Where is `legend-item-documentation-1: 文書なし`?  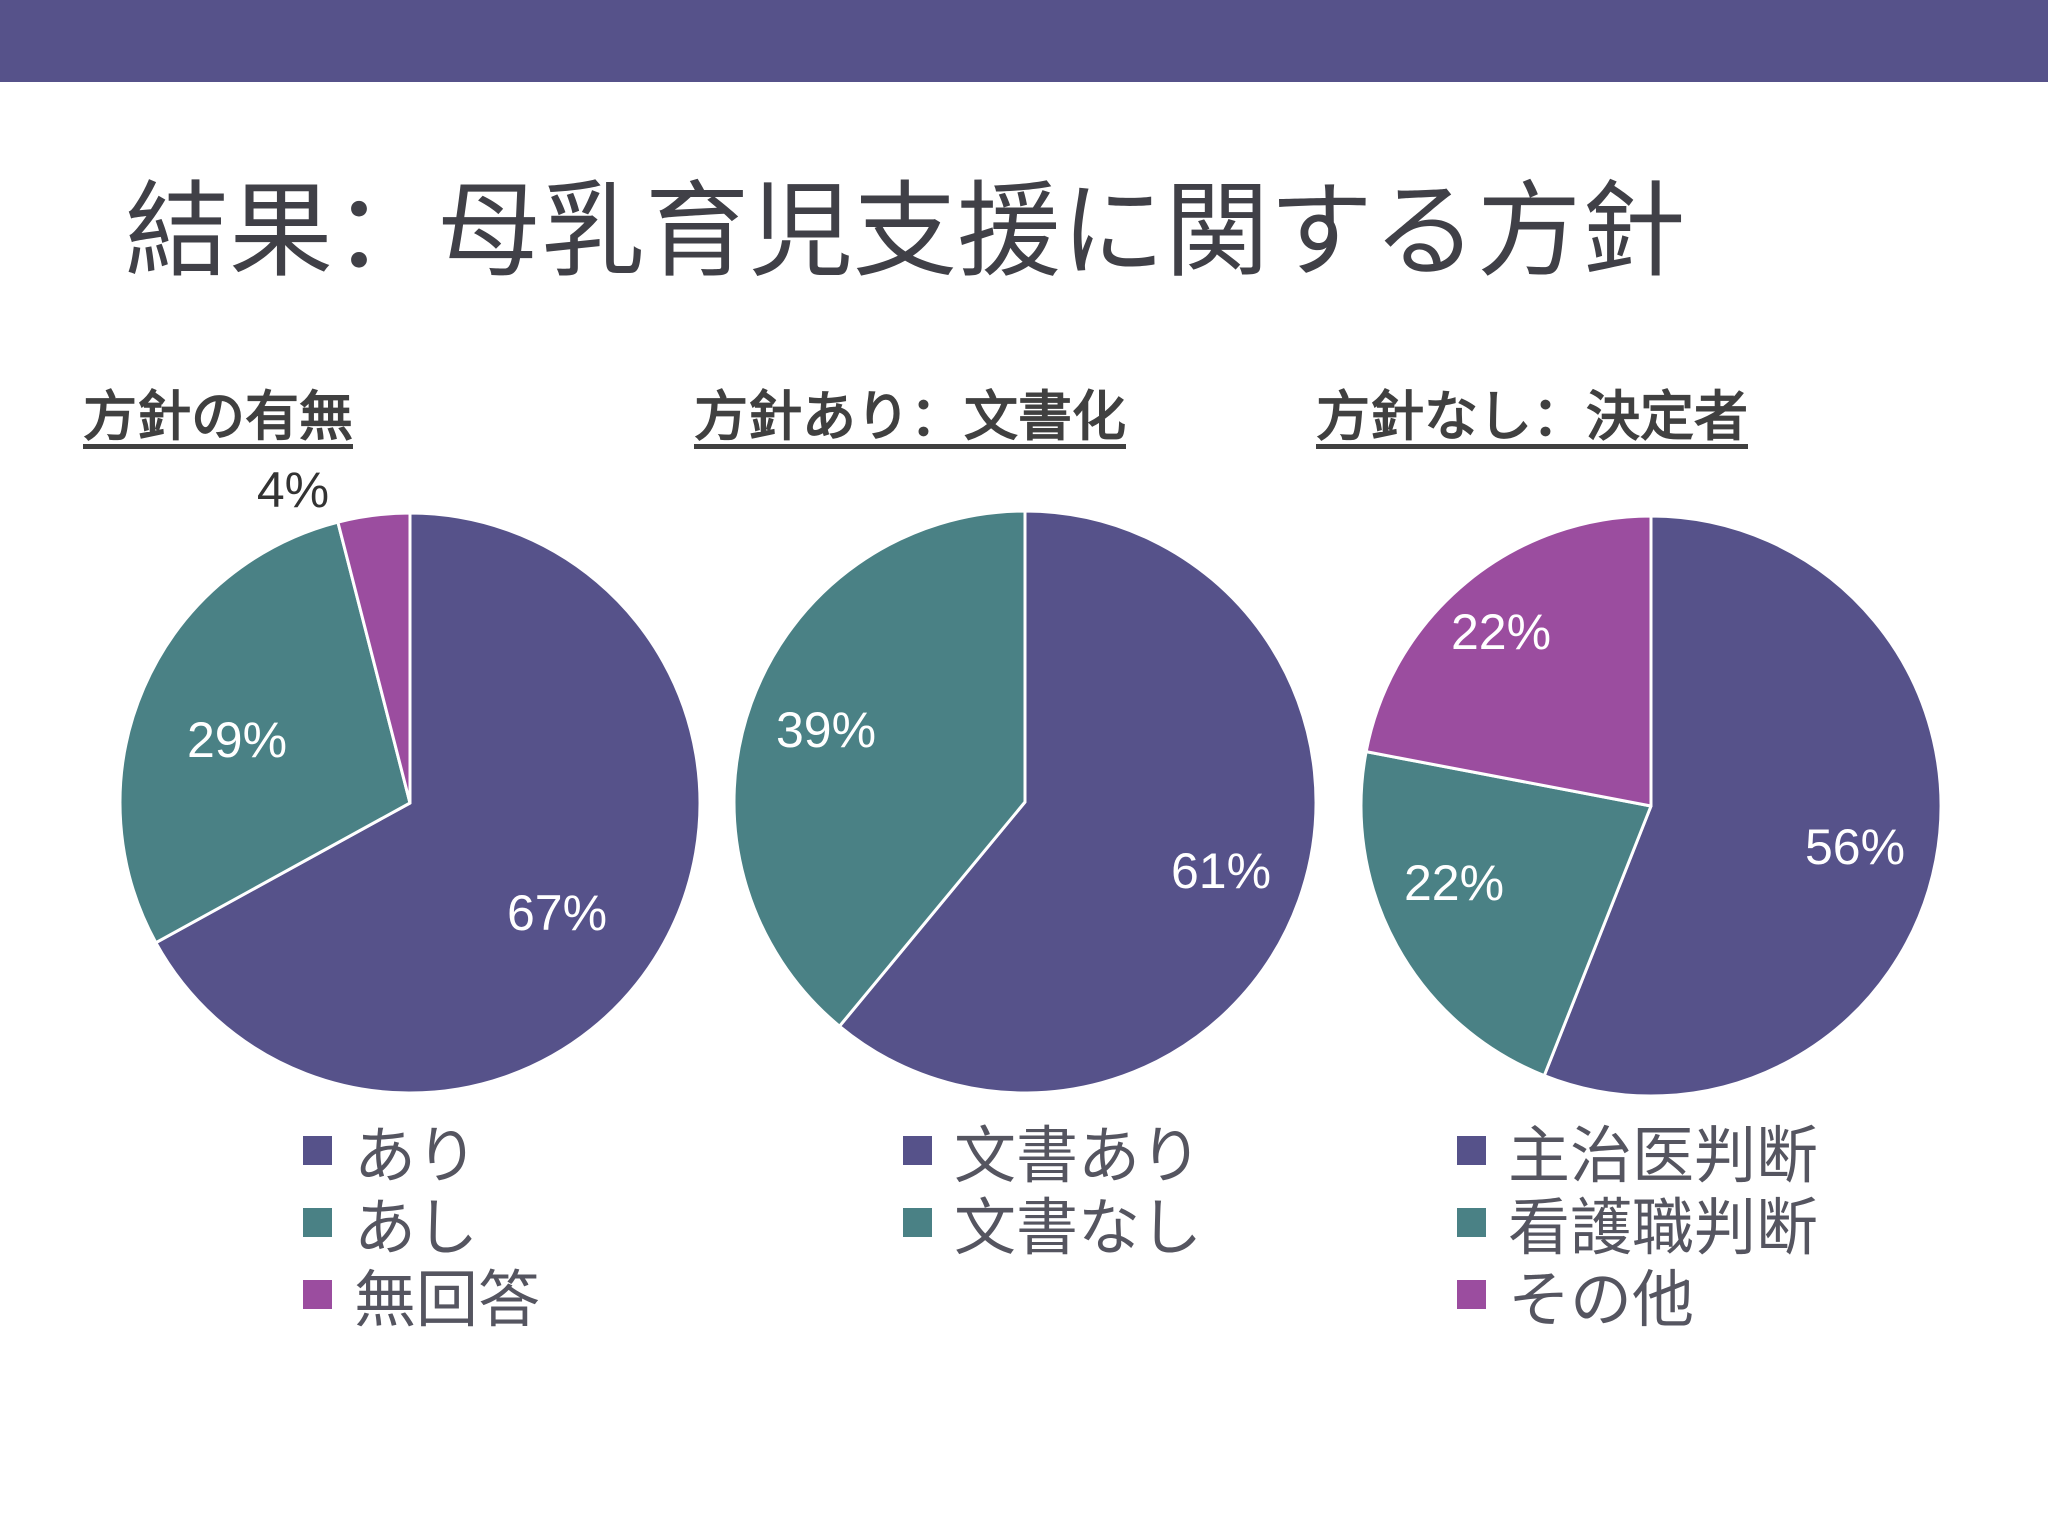
legend-item-documentation-1: 文書なし is located at coordinates (1052, 1225).